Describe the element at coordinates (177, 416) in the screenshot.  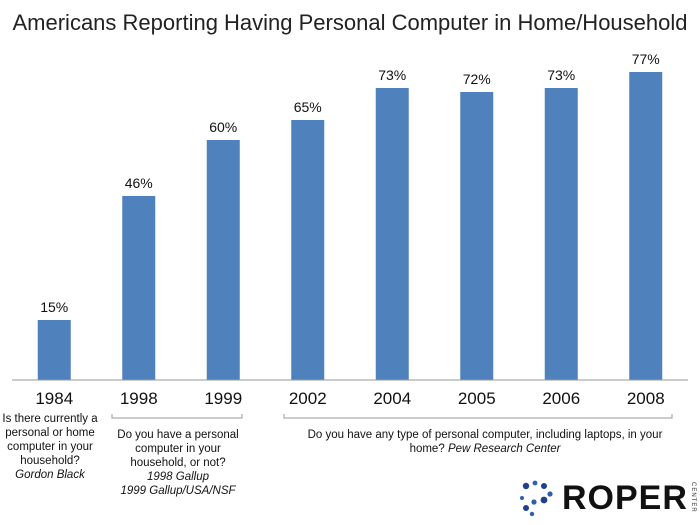
I see `bracket-gallup` at that location.